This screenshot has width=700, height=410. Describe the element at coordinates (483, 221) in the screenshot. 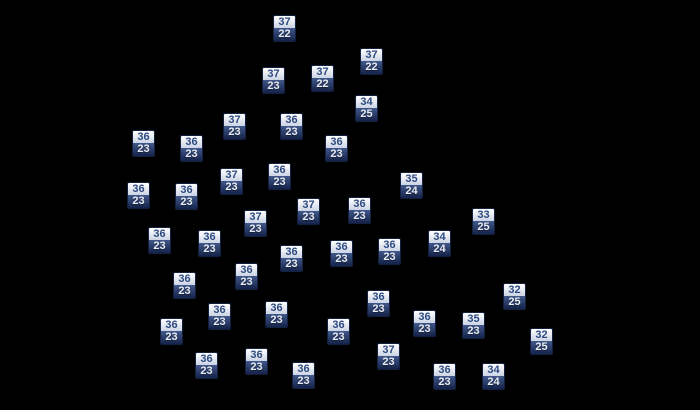

I see `temp-marker: 33 25` at that location.